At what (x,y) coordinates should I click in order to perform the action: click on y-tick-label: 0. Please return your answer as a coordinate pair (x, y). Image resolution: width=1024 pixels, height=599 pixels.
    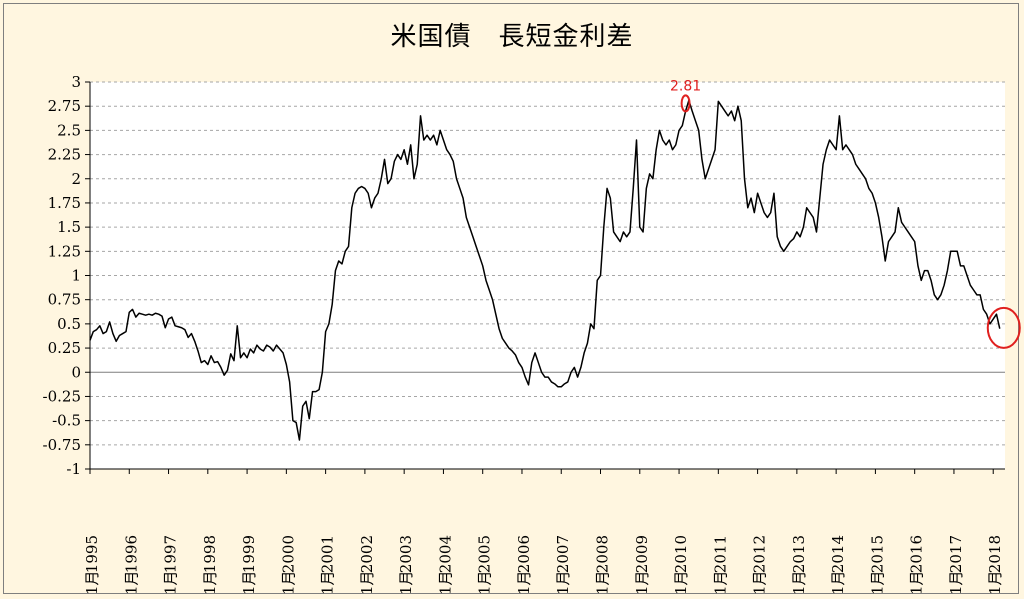
    Looking at the image, I should click on (76, 372).